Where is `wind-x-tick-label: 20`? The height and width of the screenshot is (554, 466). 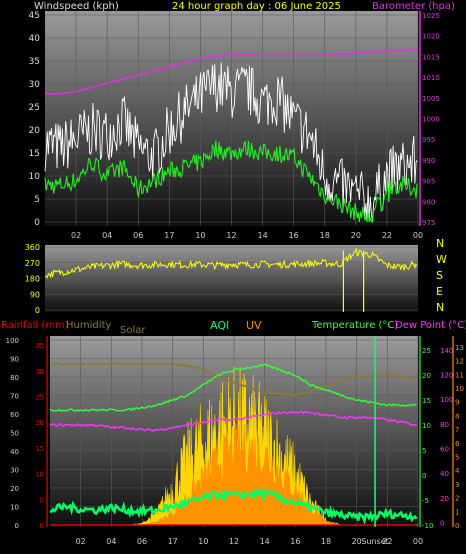
wind-x-tick-label: 20 is located at coordinates (356, 235).